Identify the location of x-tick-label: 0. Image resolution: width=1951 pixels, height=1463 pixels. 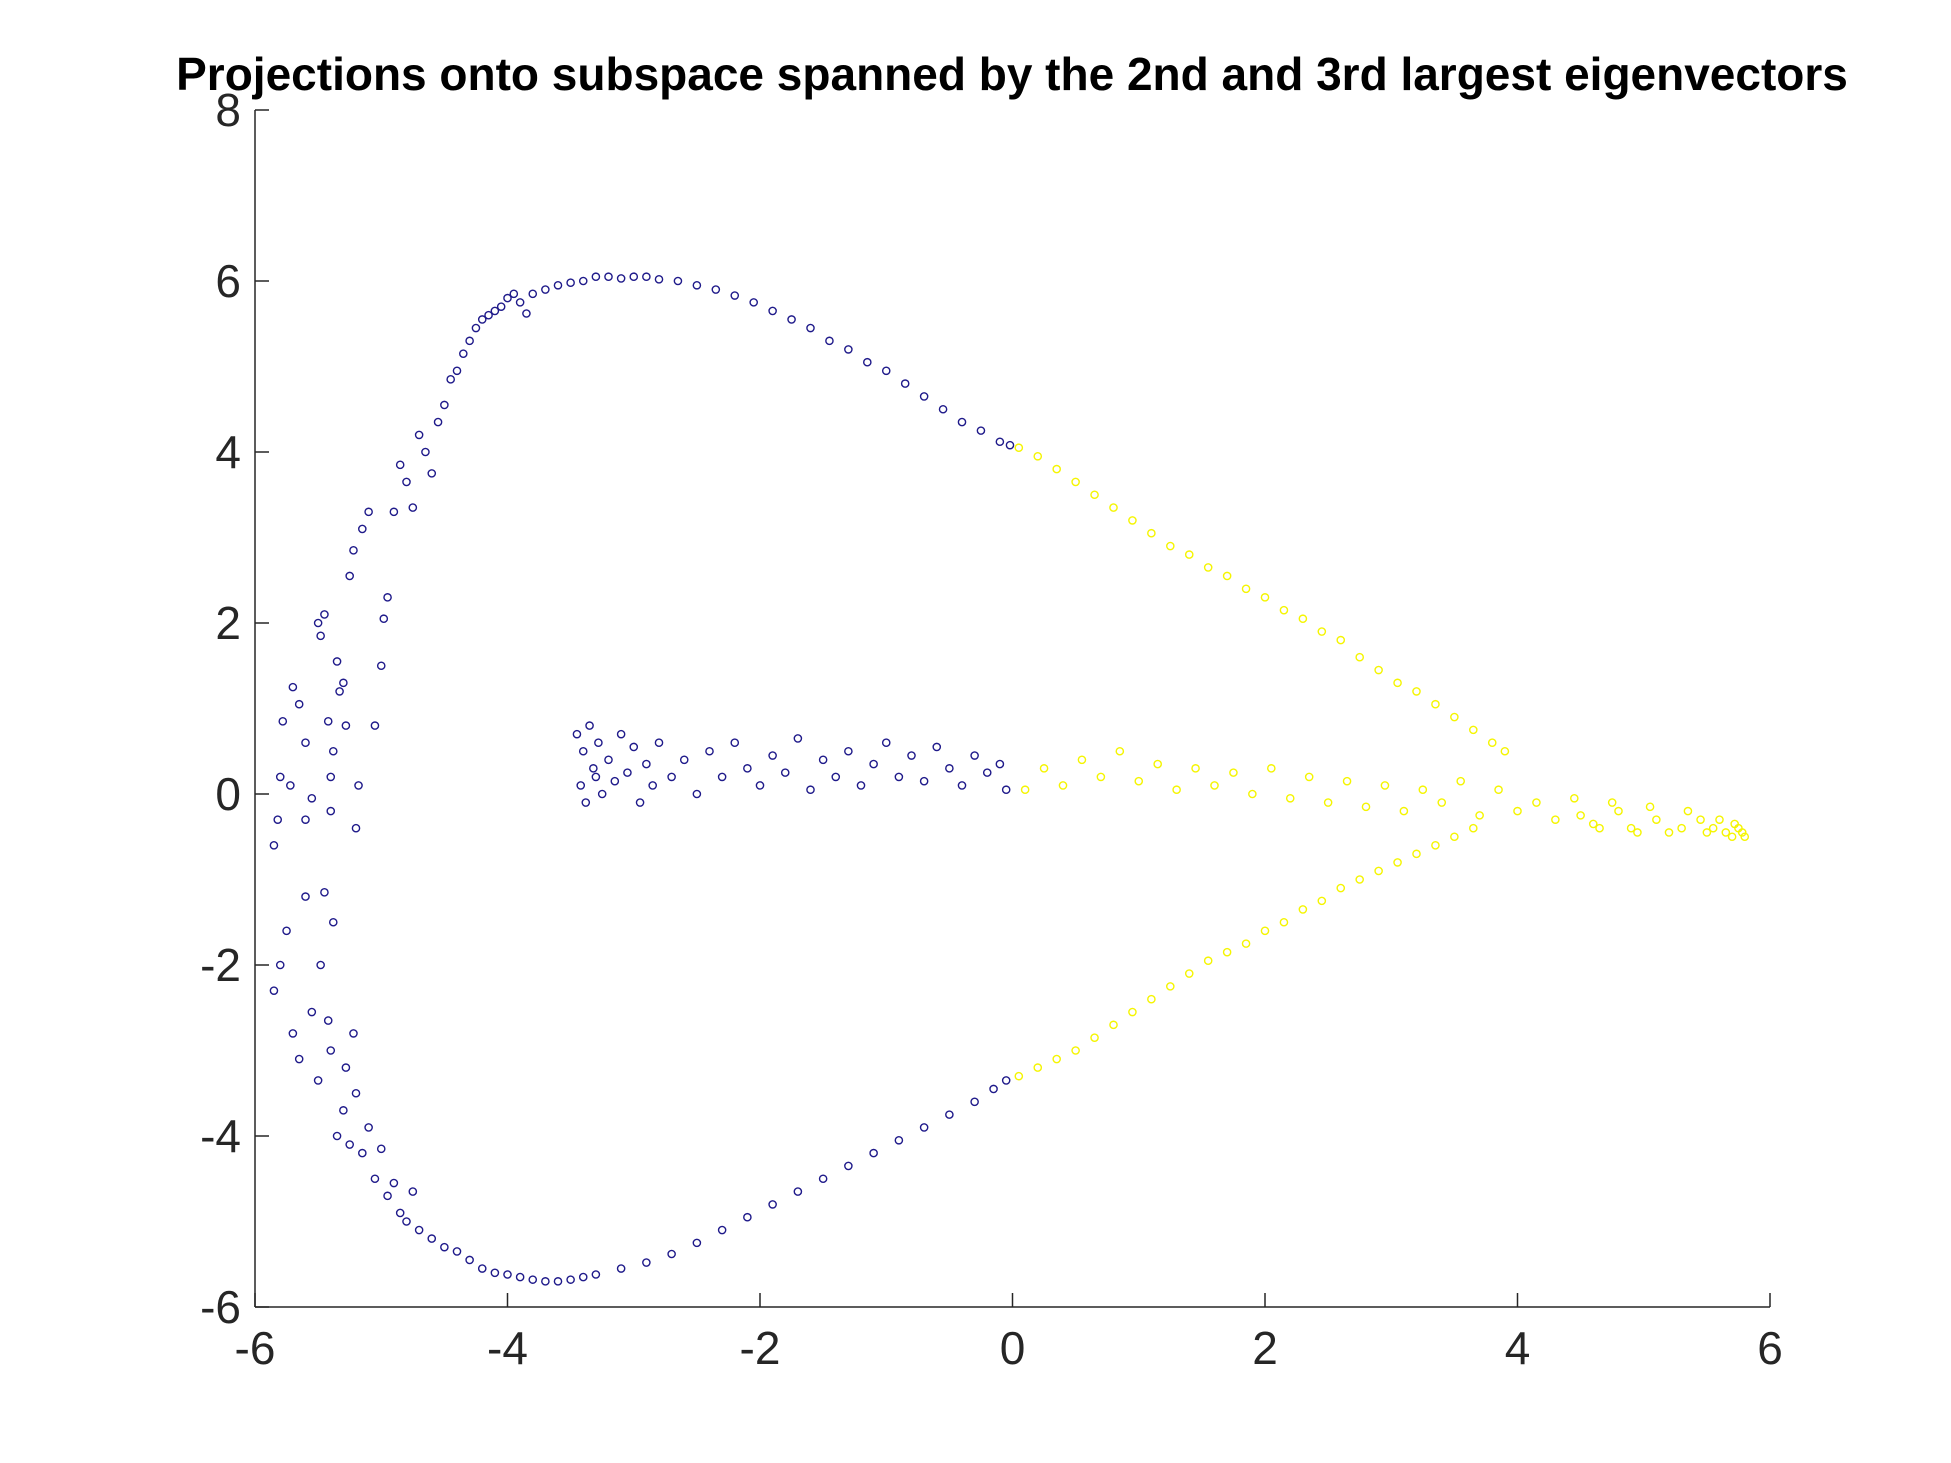
(1013, 1348).